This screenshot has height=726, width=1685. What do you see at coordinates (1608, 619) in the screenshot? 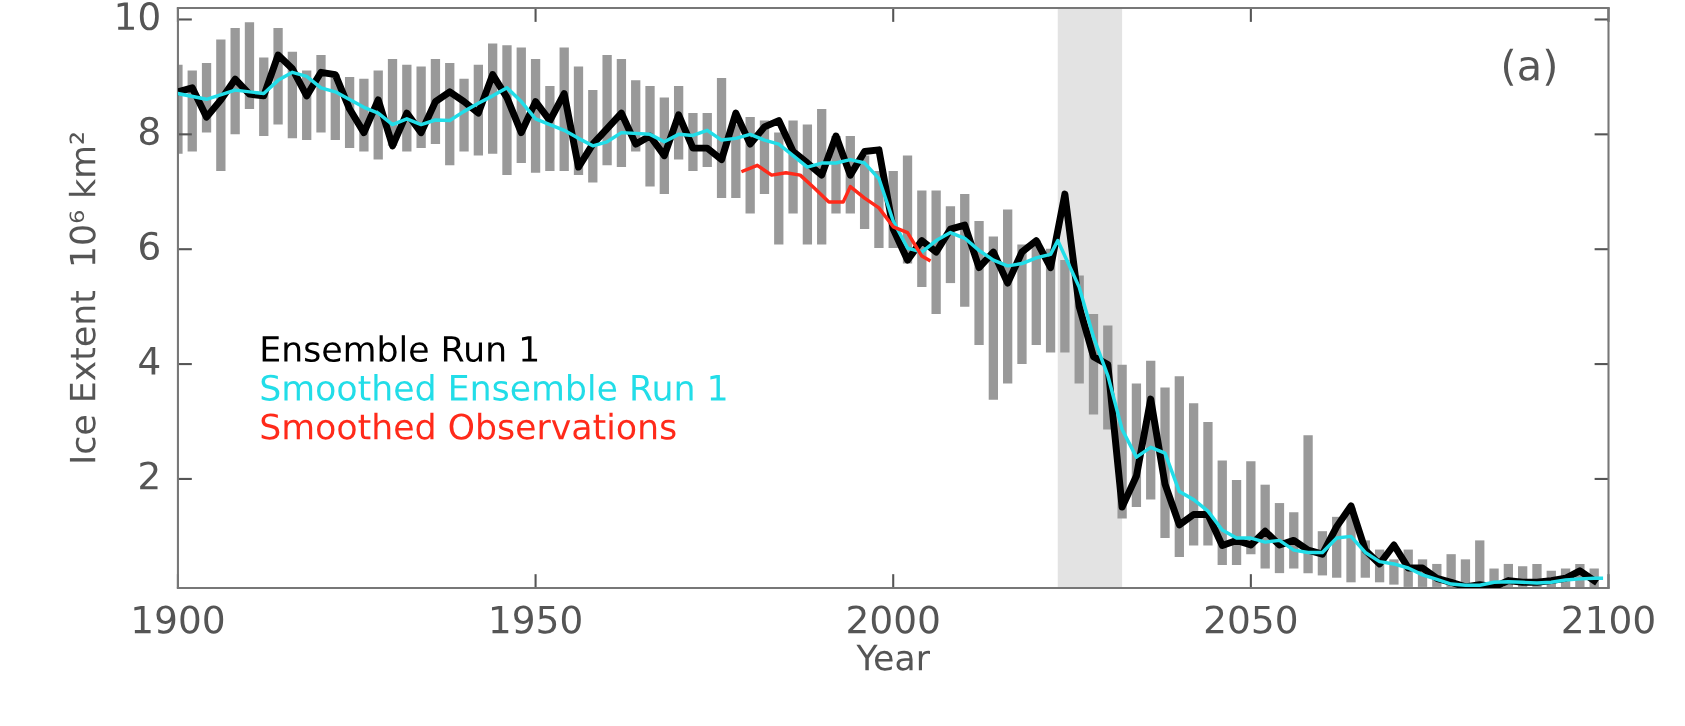
I see `x-tick-label: 2100` at bounding box center [1608, 619].